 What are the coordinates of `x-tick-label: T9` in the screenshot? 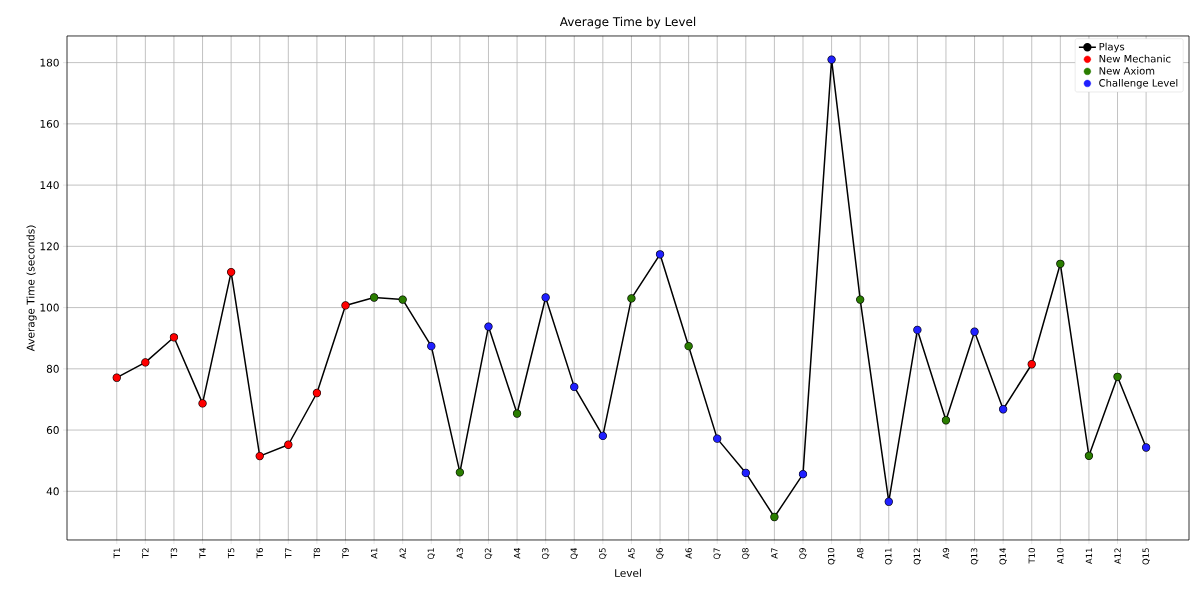 It's located at (345, 553).